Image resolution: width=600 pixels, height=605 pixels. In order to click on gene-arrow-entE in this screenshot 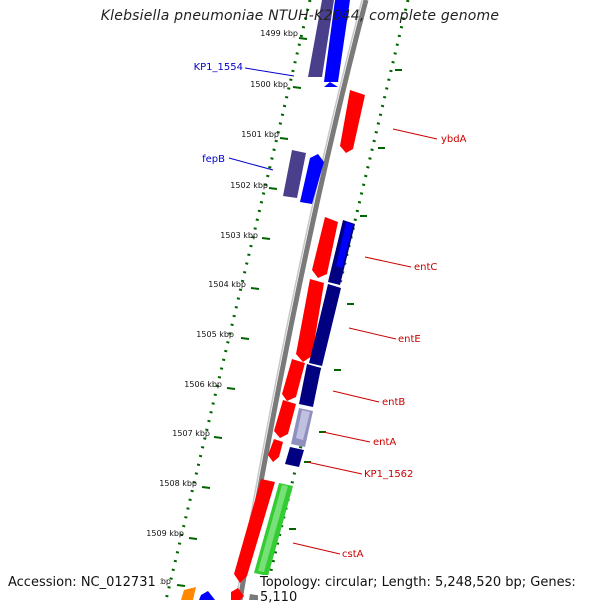, I will do `click(310, 320)`.